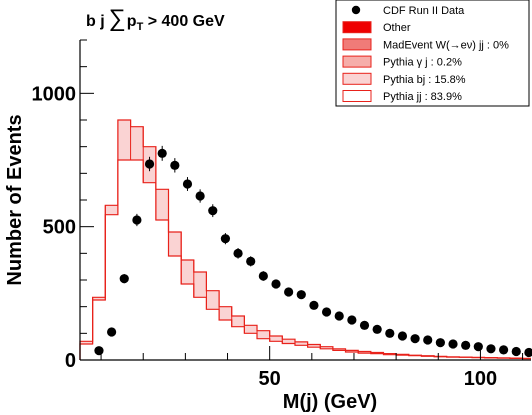 Image resolution: width=532 pixels, height=415 pixels. I want to click on title-sub: T, so click(140, 27).